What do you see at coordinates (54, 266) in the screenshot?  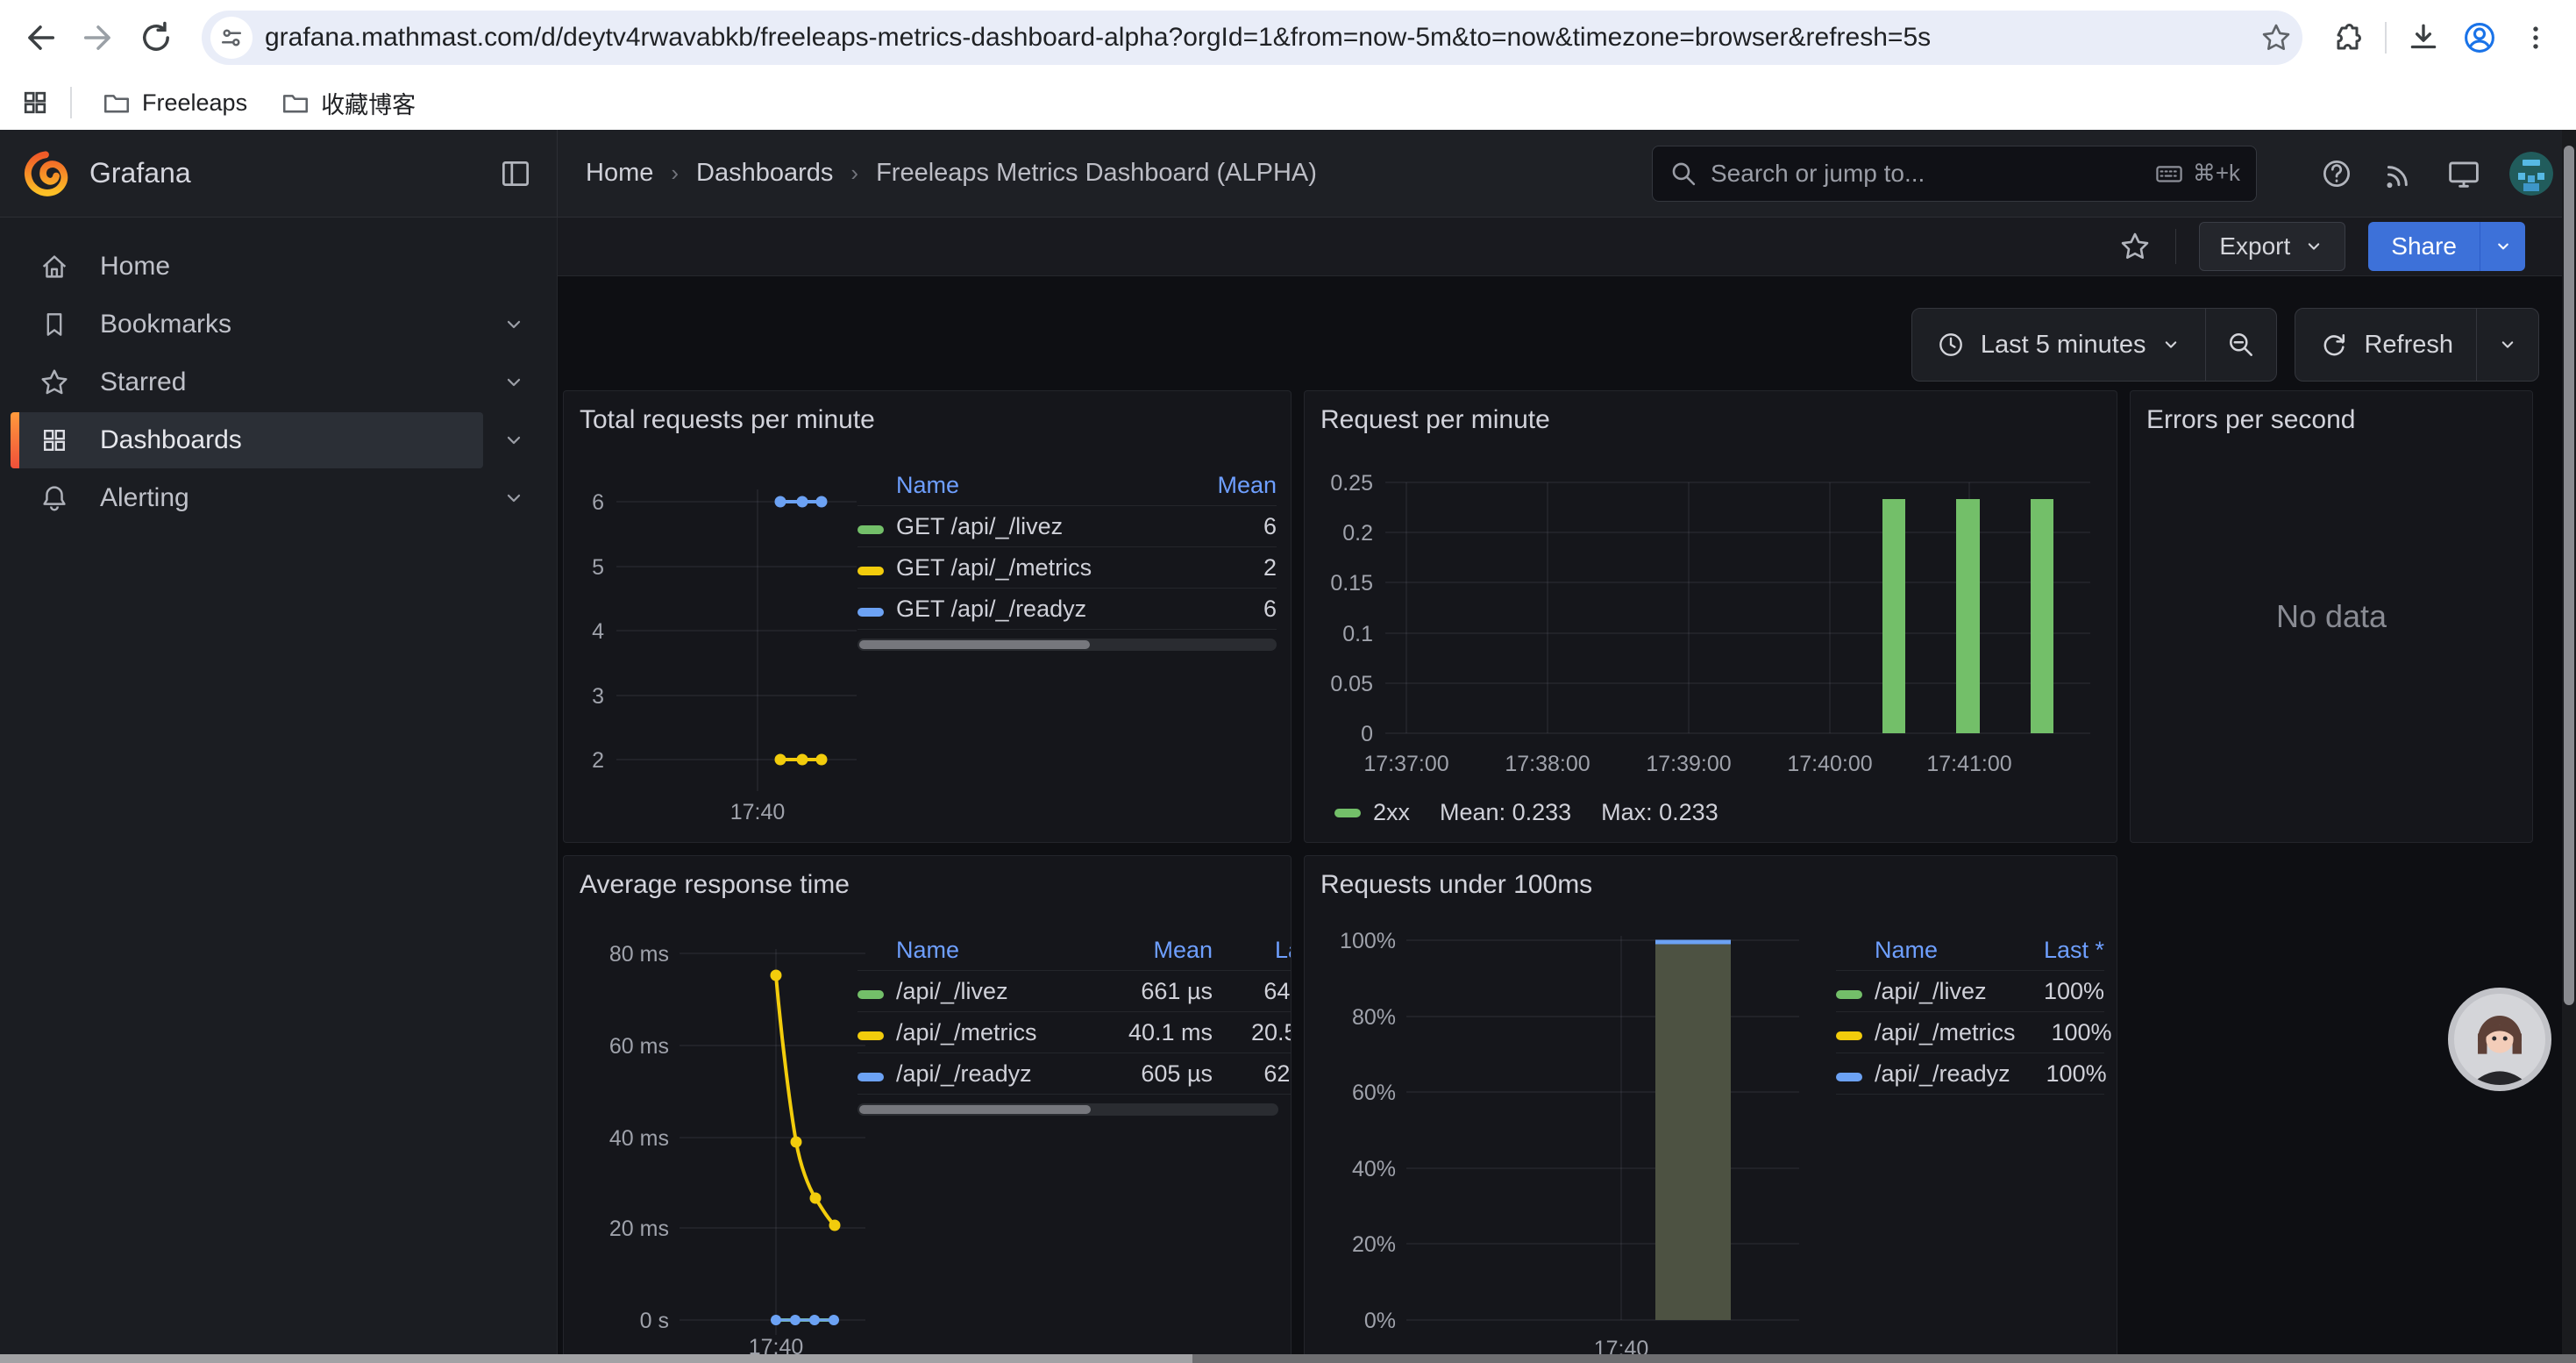 I see `home-icon` at bounding box center [54, 266].